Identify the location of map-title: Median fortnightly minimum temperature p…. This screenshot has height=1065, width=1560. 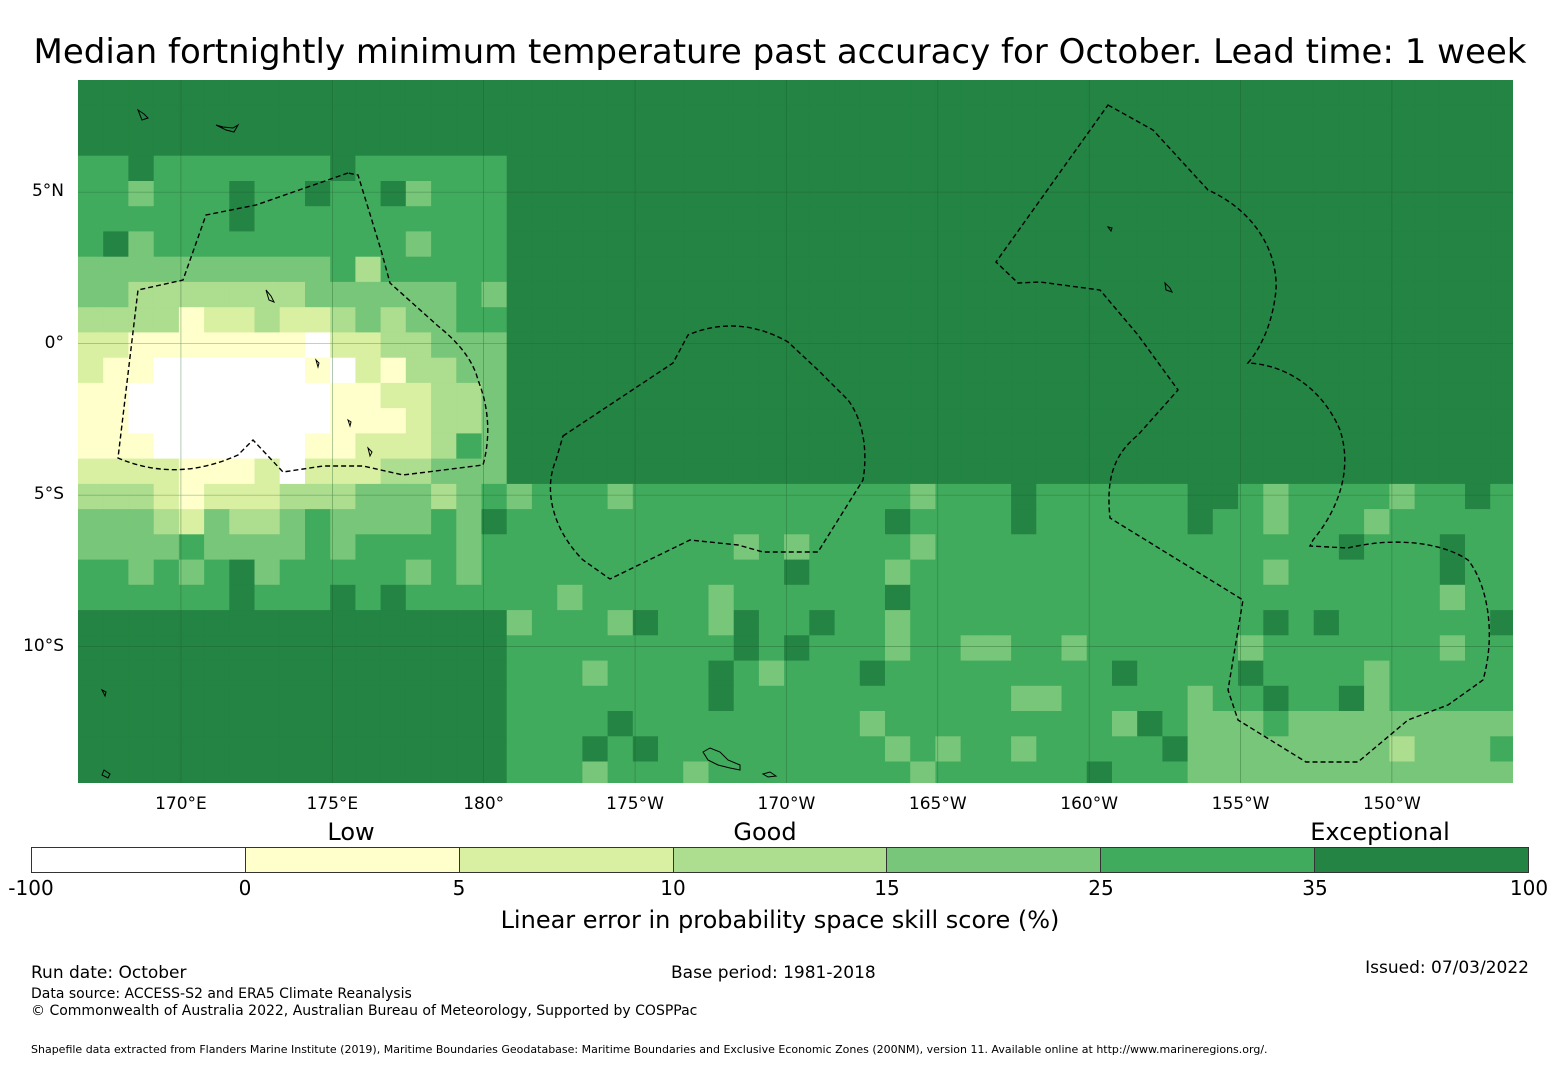
(780, 52).